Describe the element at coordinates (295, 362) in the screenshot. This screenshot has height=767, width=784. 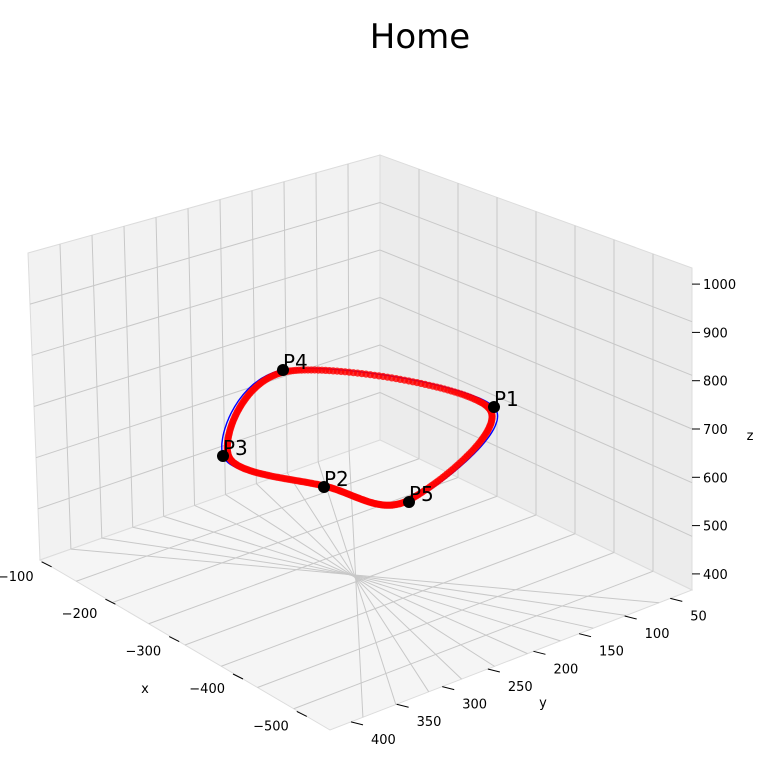
I see `control-point-label: P4` at that location.